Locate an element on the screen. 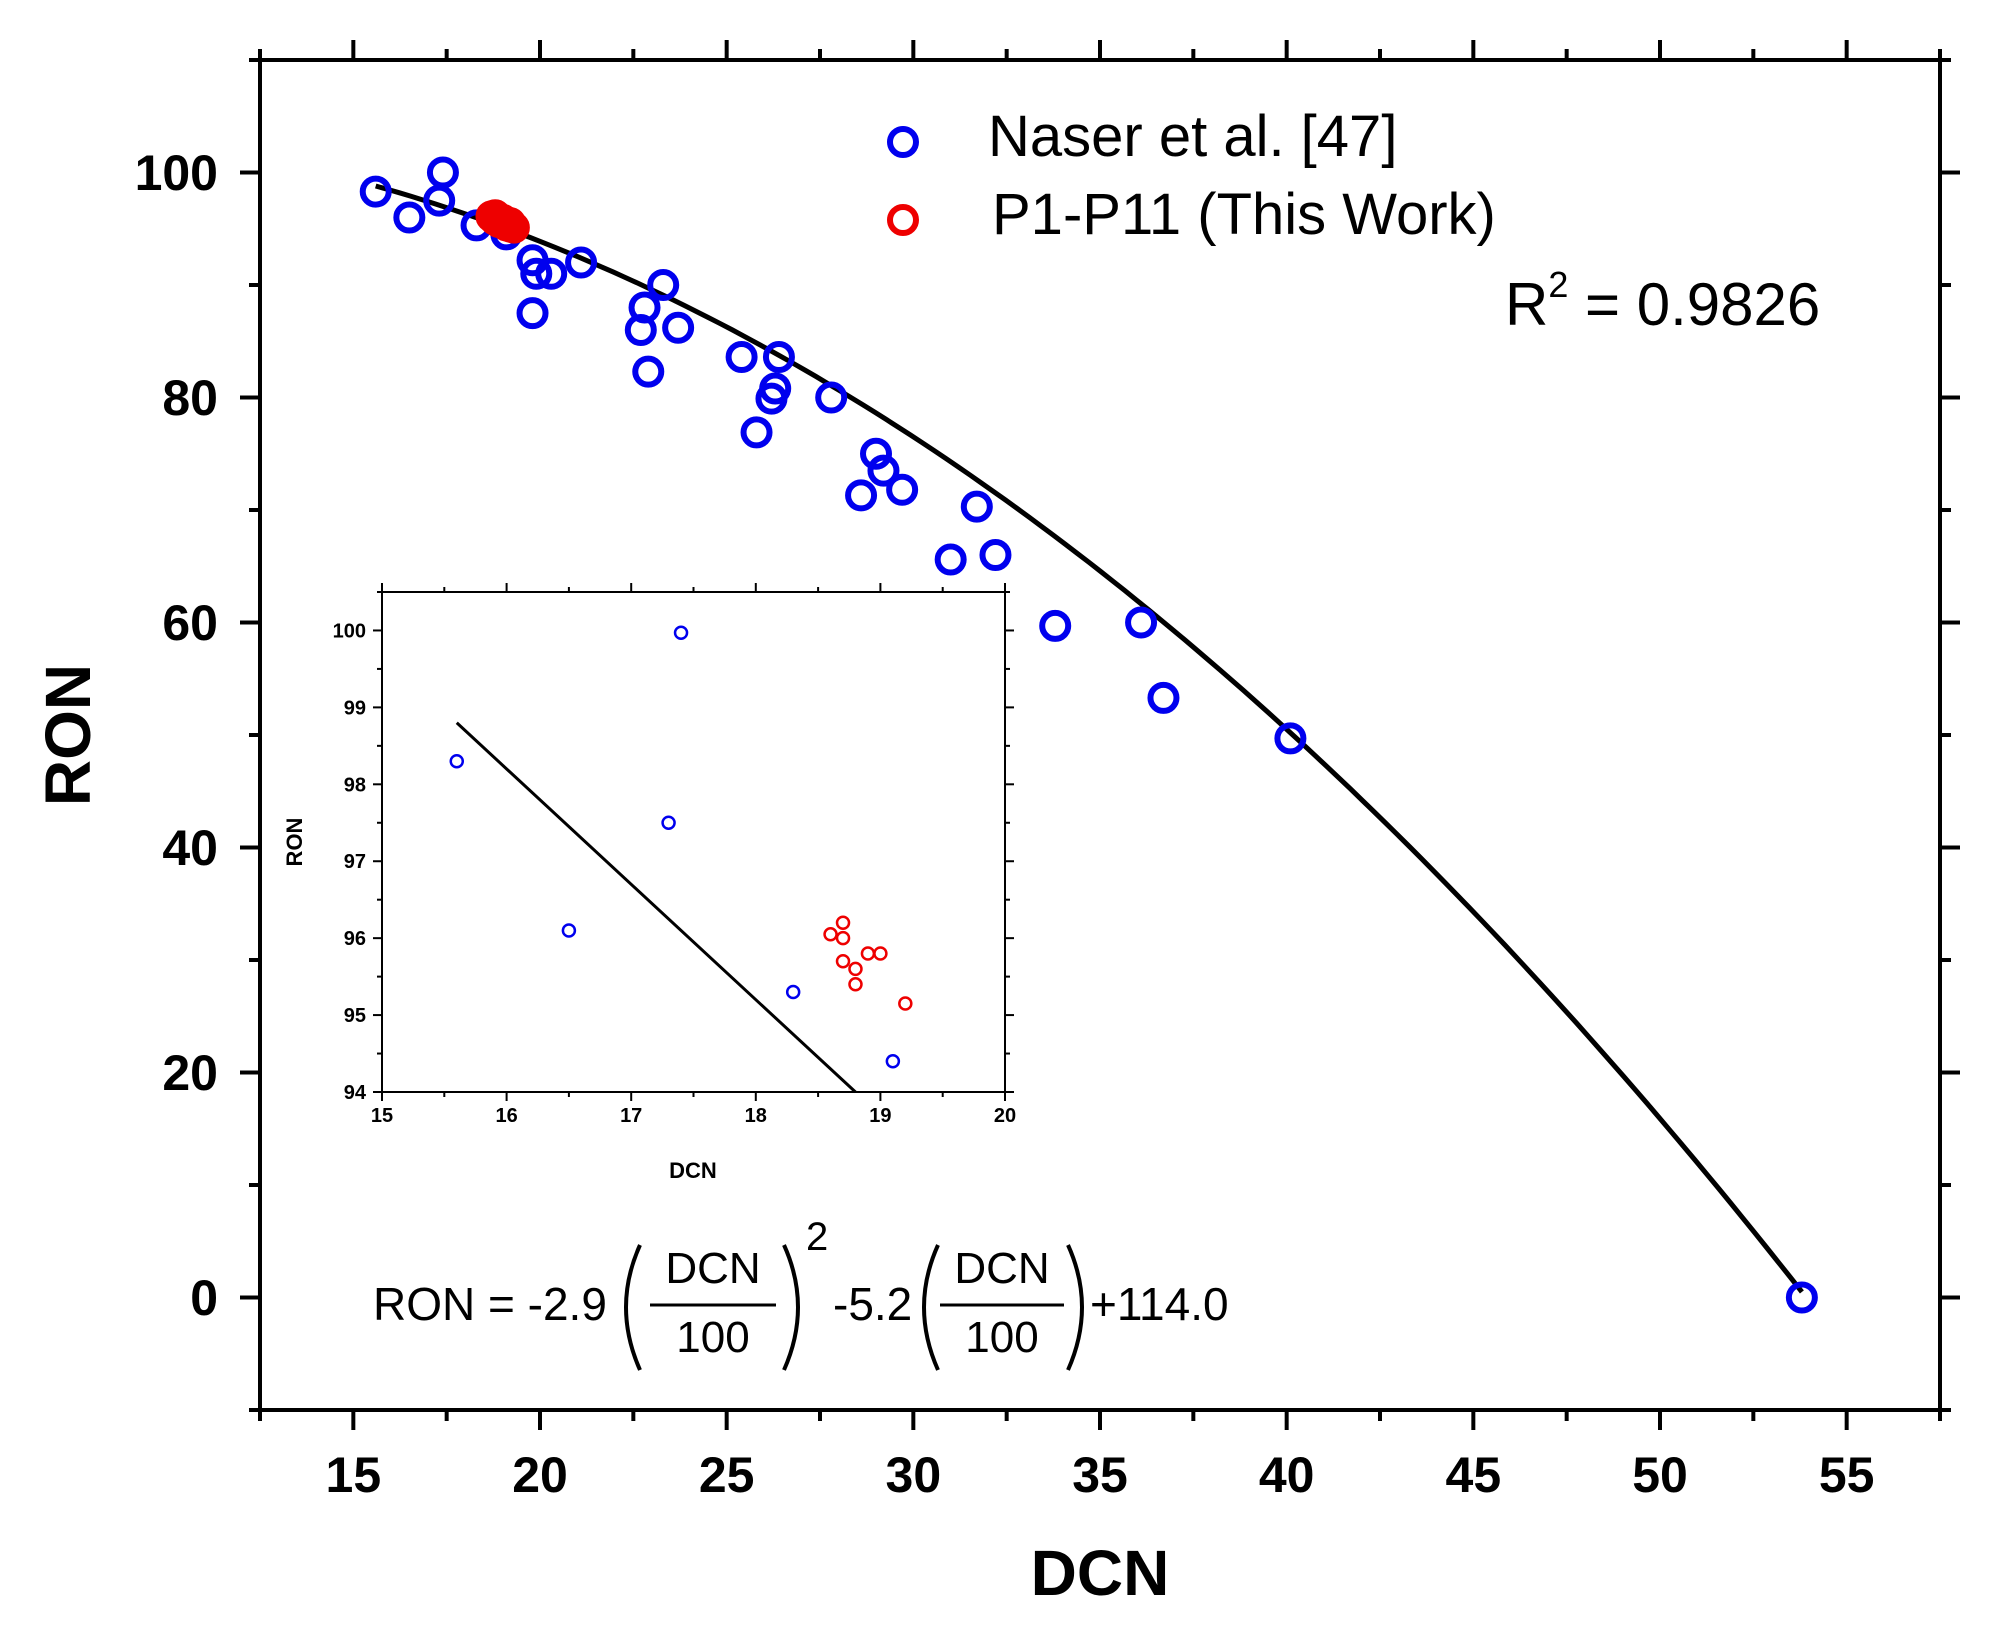  x-tick-label: 17 is located at coordinates (631, 1116).